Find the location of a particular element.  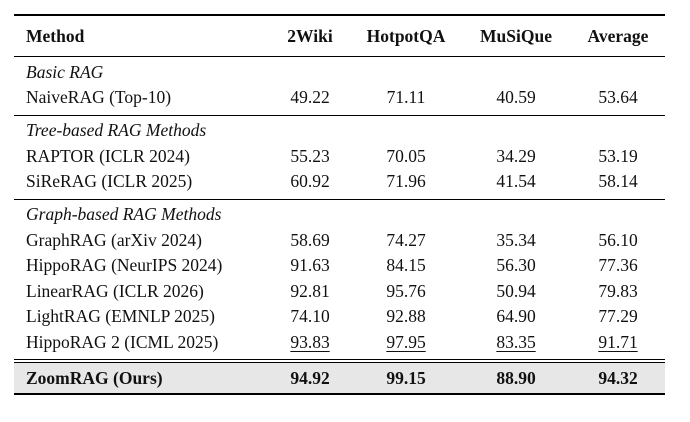

ours-row: ZoomRAG (Ours) 94.92 99.15 88.90 94.32 is located at coordinates (339, 378).